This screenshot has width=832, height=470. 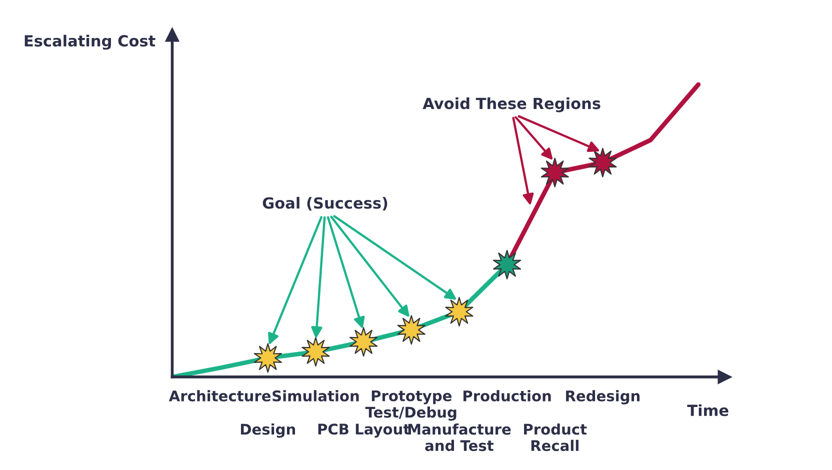 I want to click on x-tick-label: Product Recall, so click(x=555, y=437).